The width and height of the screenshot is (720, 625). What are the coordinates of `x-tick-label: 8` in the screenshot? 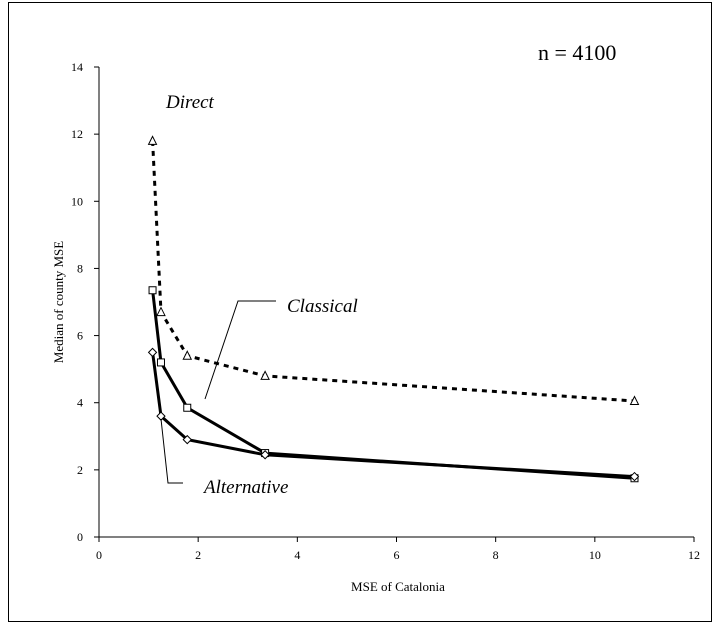 It's located at (496, 555).